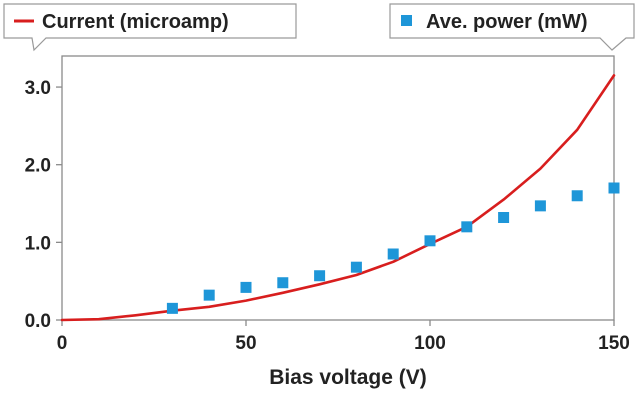 The image size is (640, 414). Describe the element at coordinates (430, 343) in the screenshot. I see `x-tick-label: 100` at that location.